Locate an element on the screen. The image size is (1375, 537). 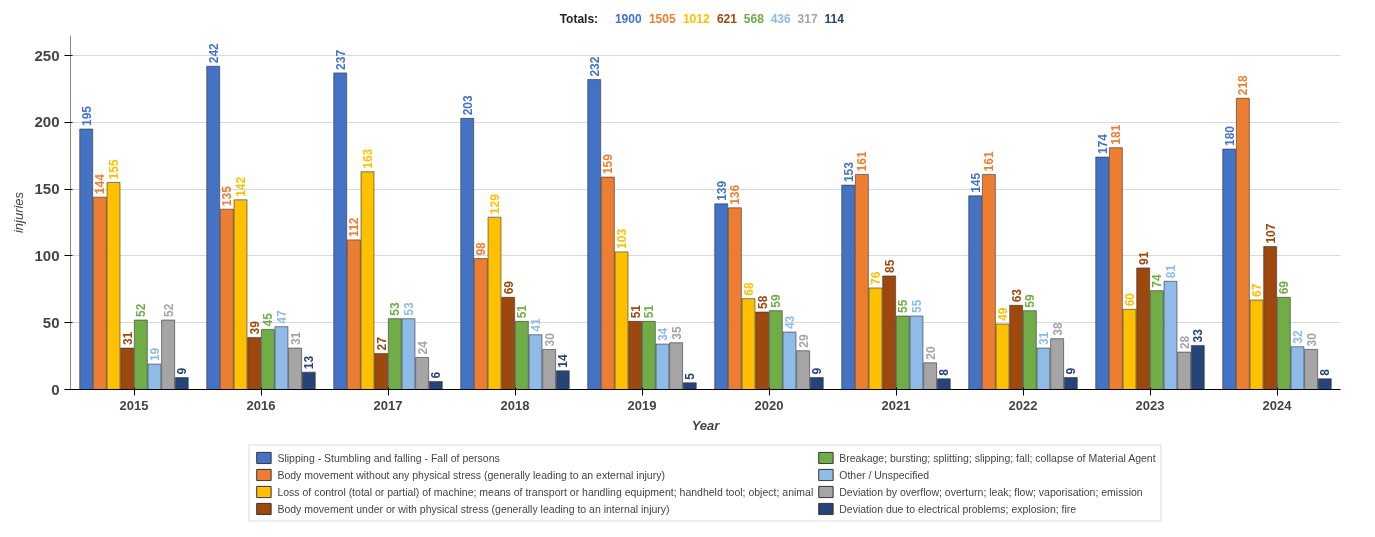
data-label: 41 is located at coordinates (535, 325).